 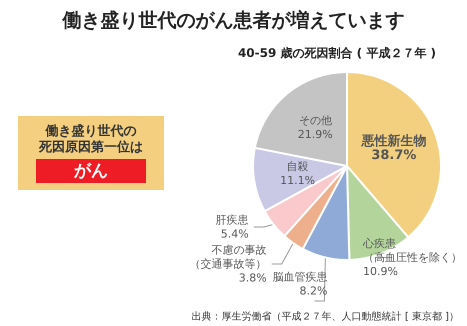 I want to click on data-label: 5.4%, so click(x=234, y=234).